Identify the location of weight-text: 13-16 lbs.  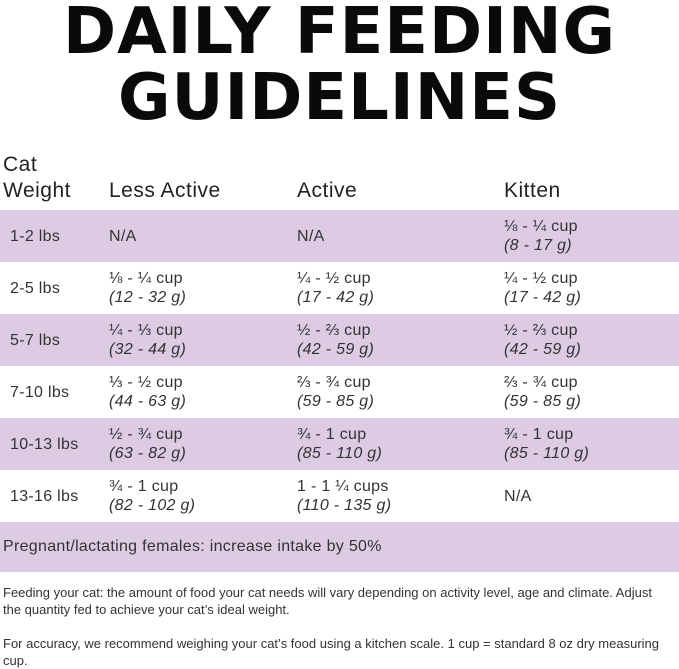
(44, 496).